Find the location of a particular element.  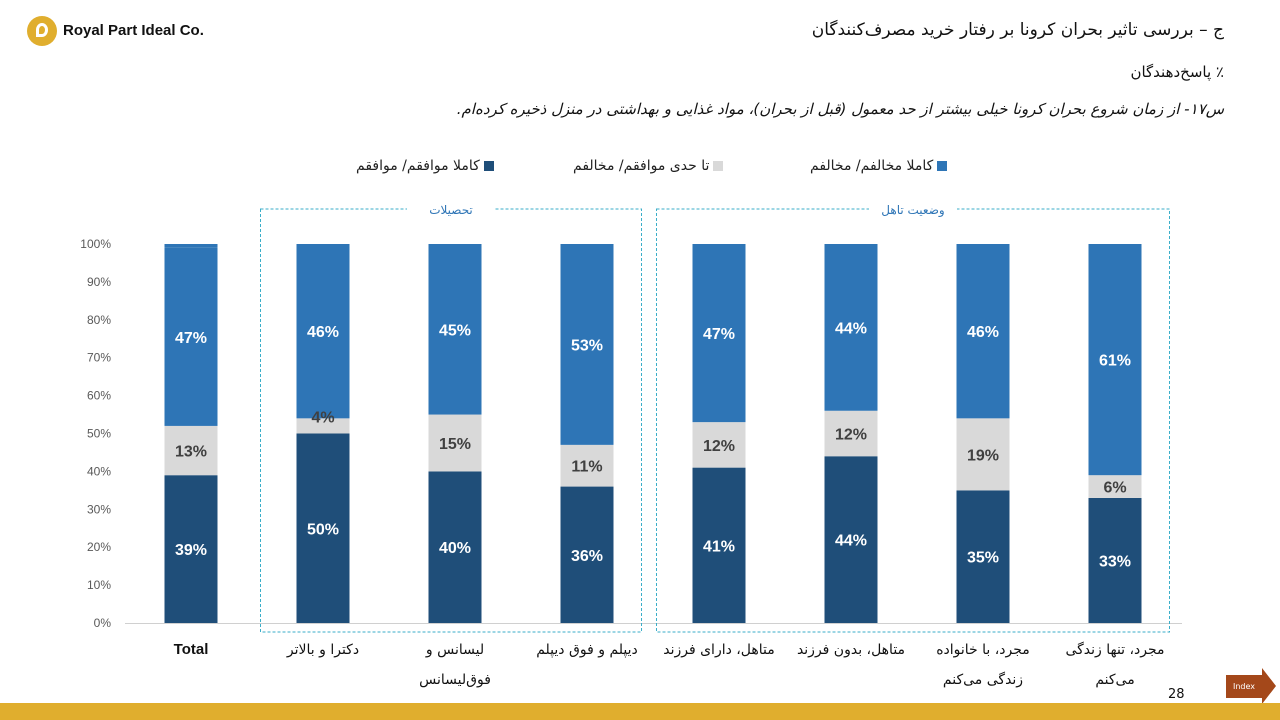

category-label: لیسانس و is located at coordinates (454, 650).